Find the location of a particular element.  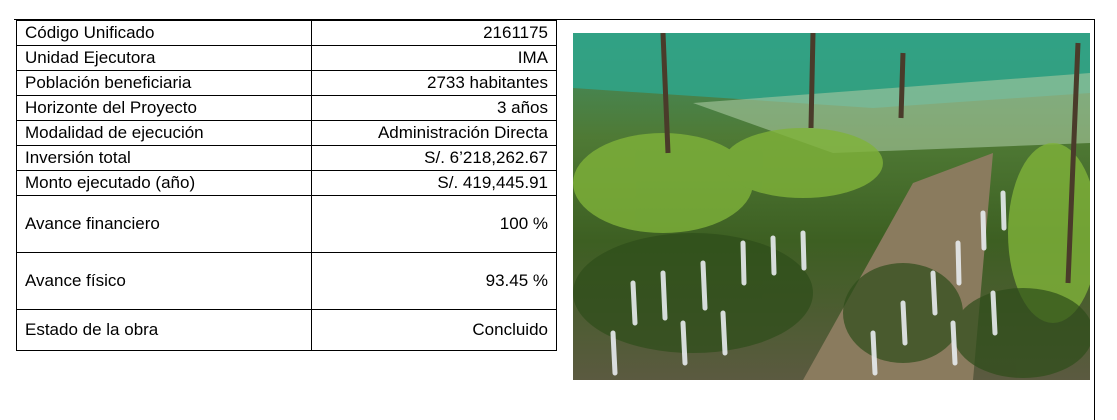

row: Estado de la obra Concluido is located at coordinates (286, 330).